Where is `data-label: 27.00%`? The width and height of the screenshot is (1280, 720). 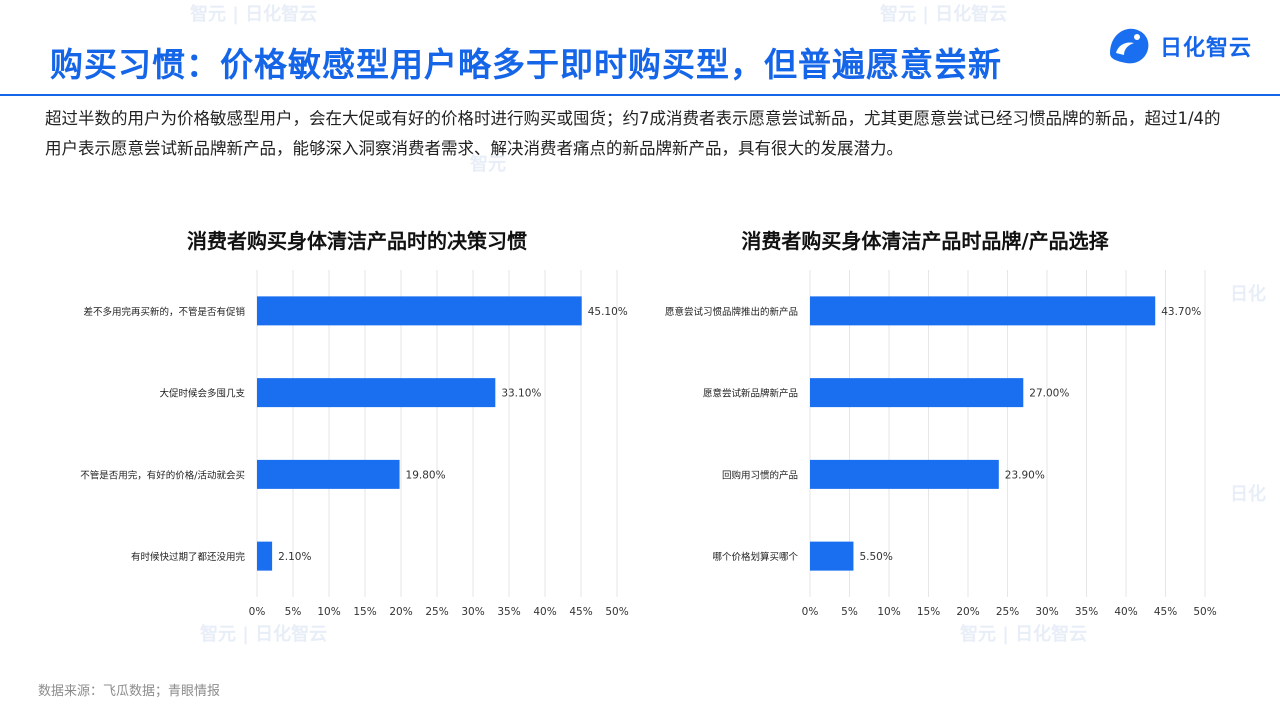
data-label: 27.00% is located at coordinates (1049, 394).